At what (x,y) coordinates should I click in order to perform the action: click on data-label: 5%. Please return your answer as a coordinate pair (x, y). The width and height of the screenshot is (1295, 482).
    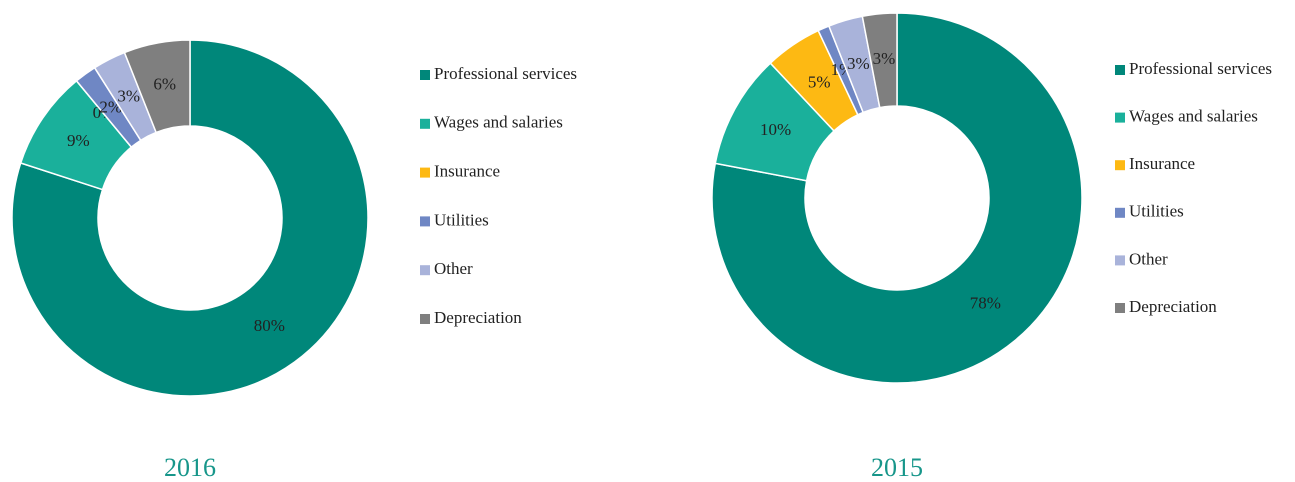
    Looking at the image, I should click on (819, 81).